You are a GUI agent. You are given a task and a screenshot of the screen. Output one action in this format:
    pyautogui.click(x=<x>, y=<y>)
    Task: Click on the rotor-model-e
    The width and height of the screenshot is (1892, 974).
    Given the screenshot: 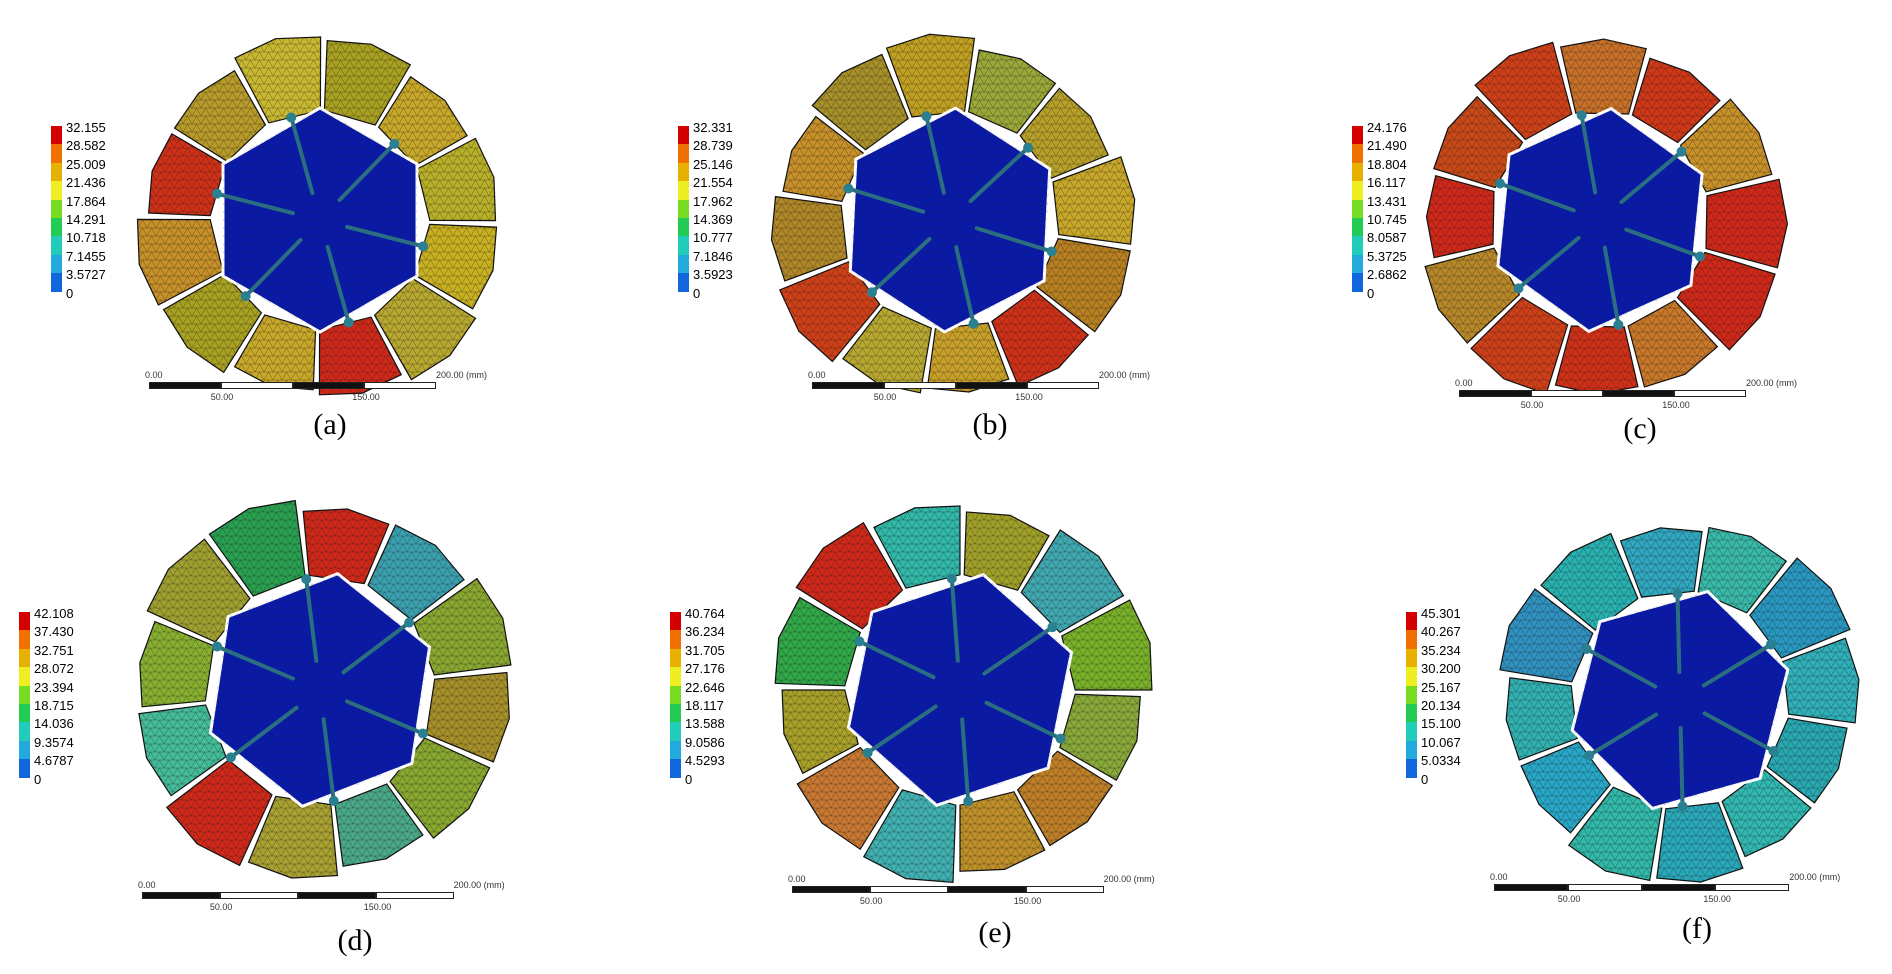 What is the action you would take?
    pyautogui.click(x=963, y=694)
    